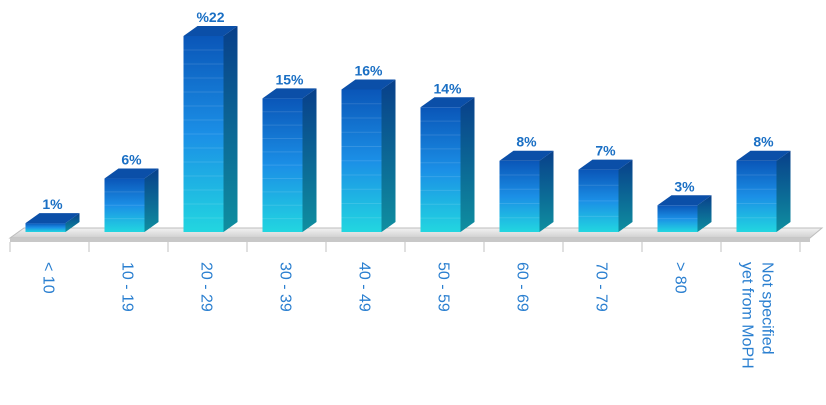 The width and height of the screenshot is (826, 405). I want to click on category-label: 70 - 79, so click(601, 287).